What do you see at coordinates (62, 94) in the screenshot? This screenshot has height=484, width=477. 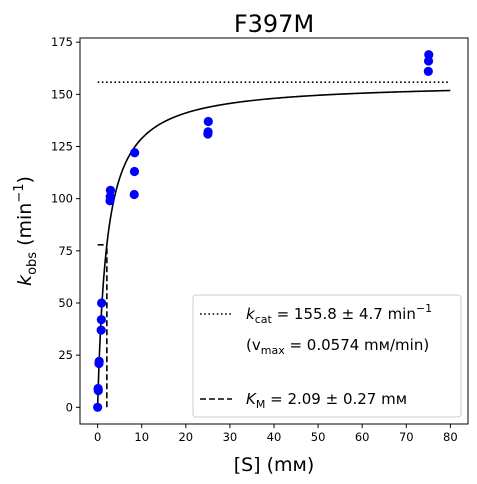 I see `y-tick-label: 150` at bounding box center [62, 94].